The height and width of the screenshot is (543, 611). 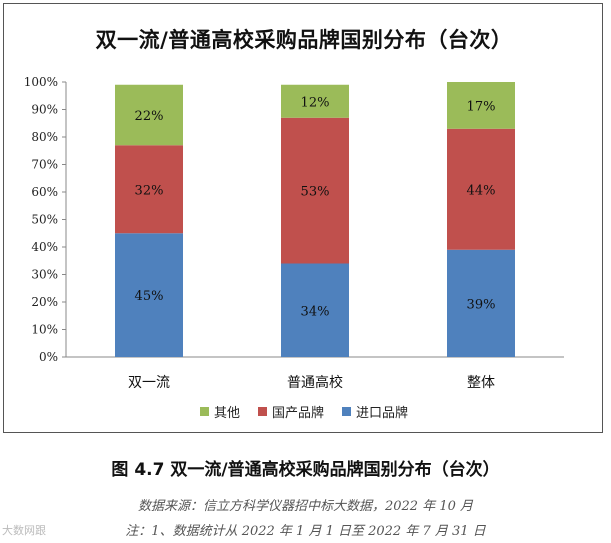 I want to click on x-category-label: 普通高校, so click(x=315, y=382).